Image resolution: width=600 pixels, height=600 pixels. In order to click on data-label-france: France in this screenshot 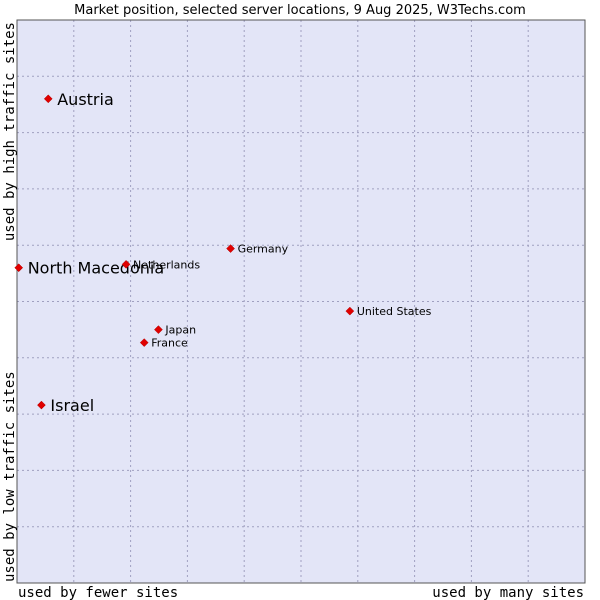, I will do `click(169, 343)`.